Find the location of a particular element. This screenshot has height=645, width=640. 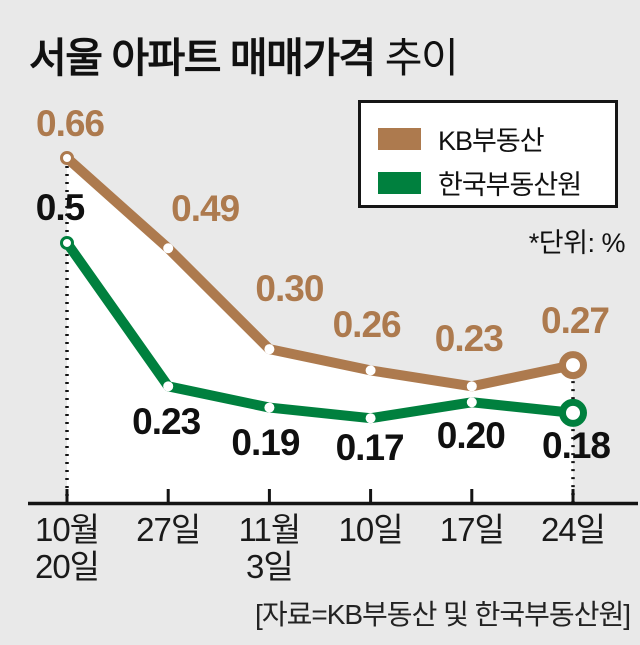

x-axis-label: 10일 is located at coordinates (371, 529).